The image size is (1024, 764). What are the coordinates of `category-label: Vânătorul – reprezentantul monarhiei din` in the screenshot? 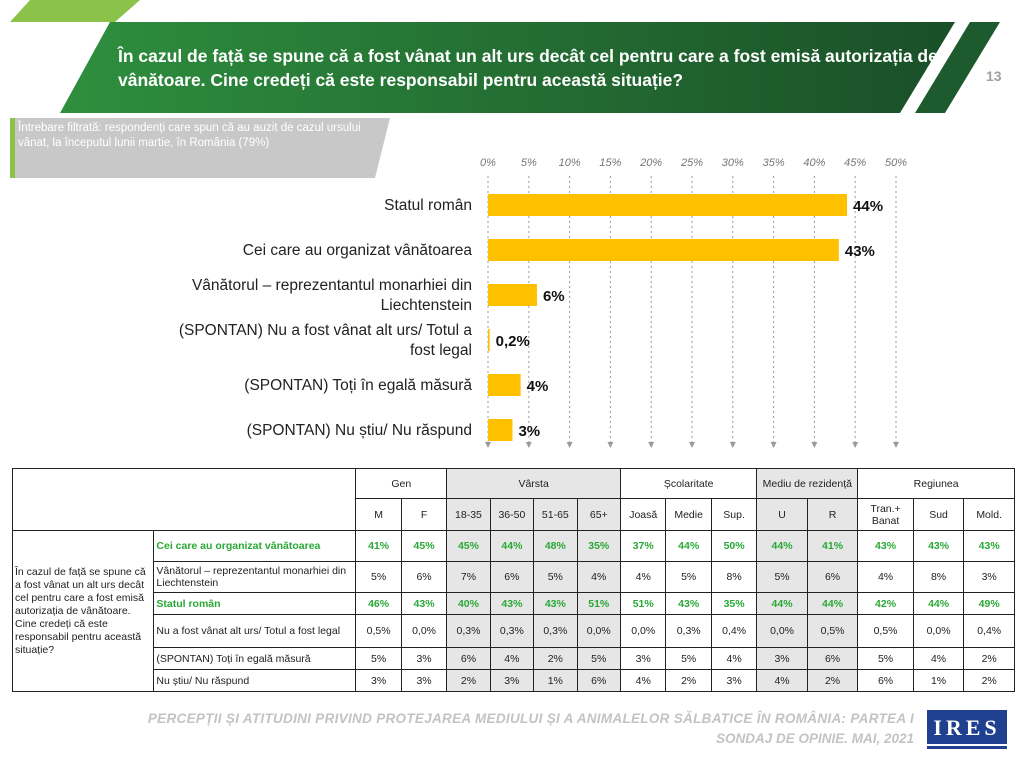 It's located at (332, 285).